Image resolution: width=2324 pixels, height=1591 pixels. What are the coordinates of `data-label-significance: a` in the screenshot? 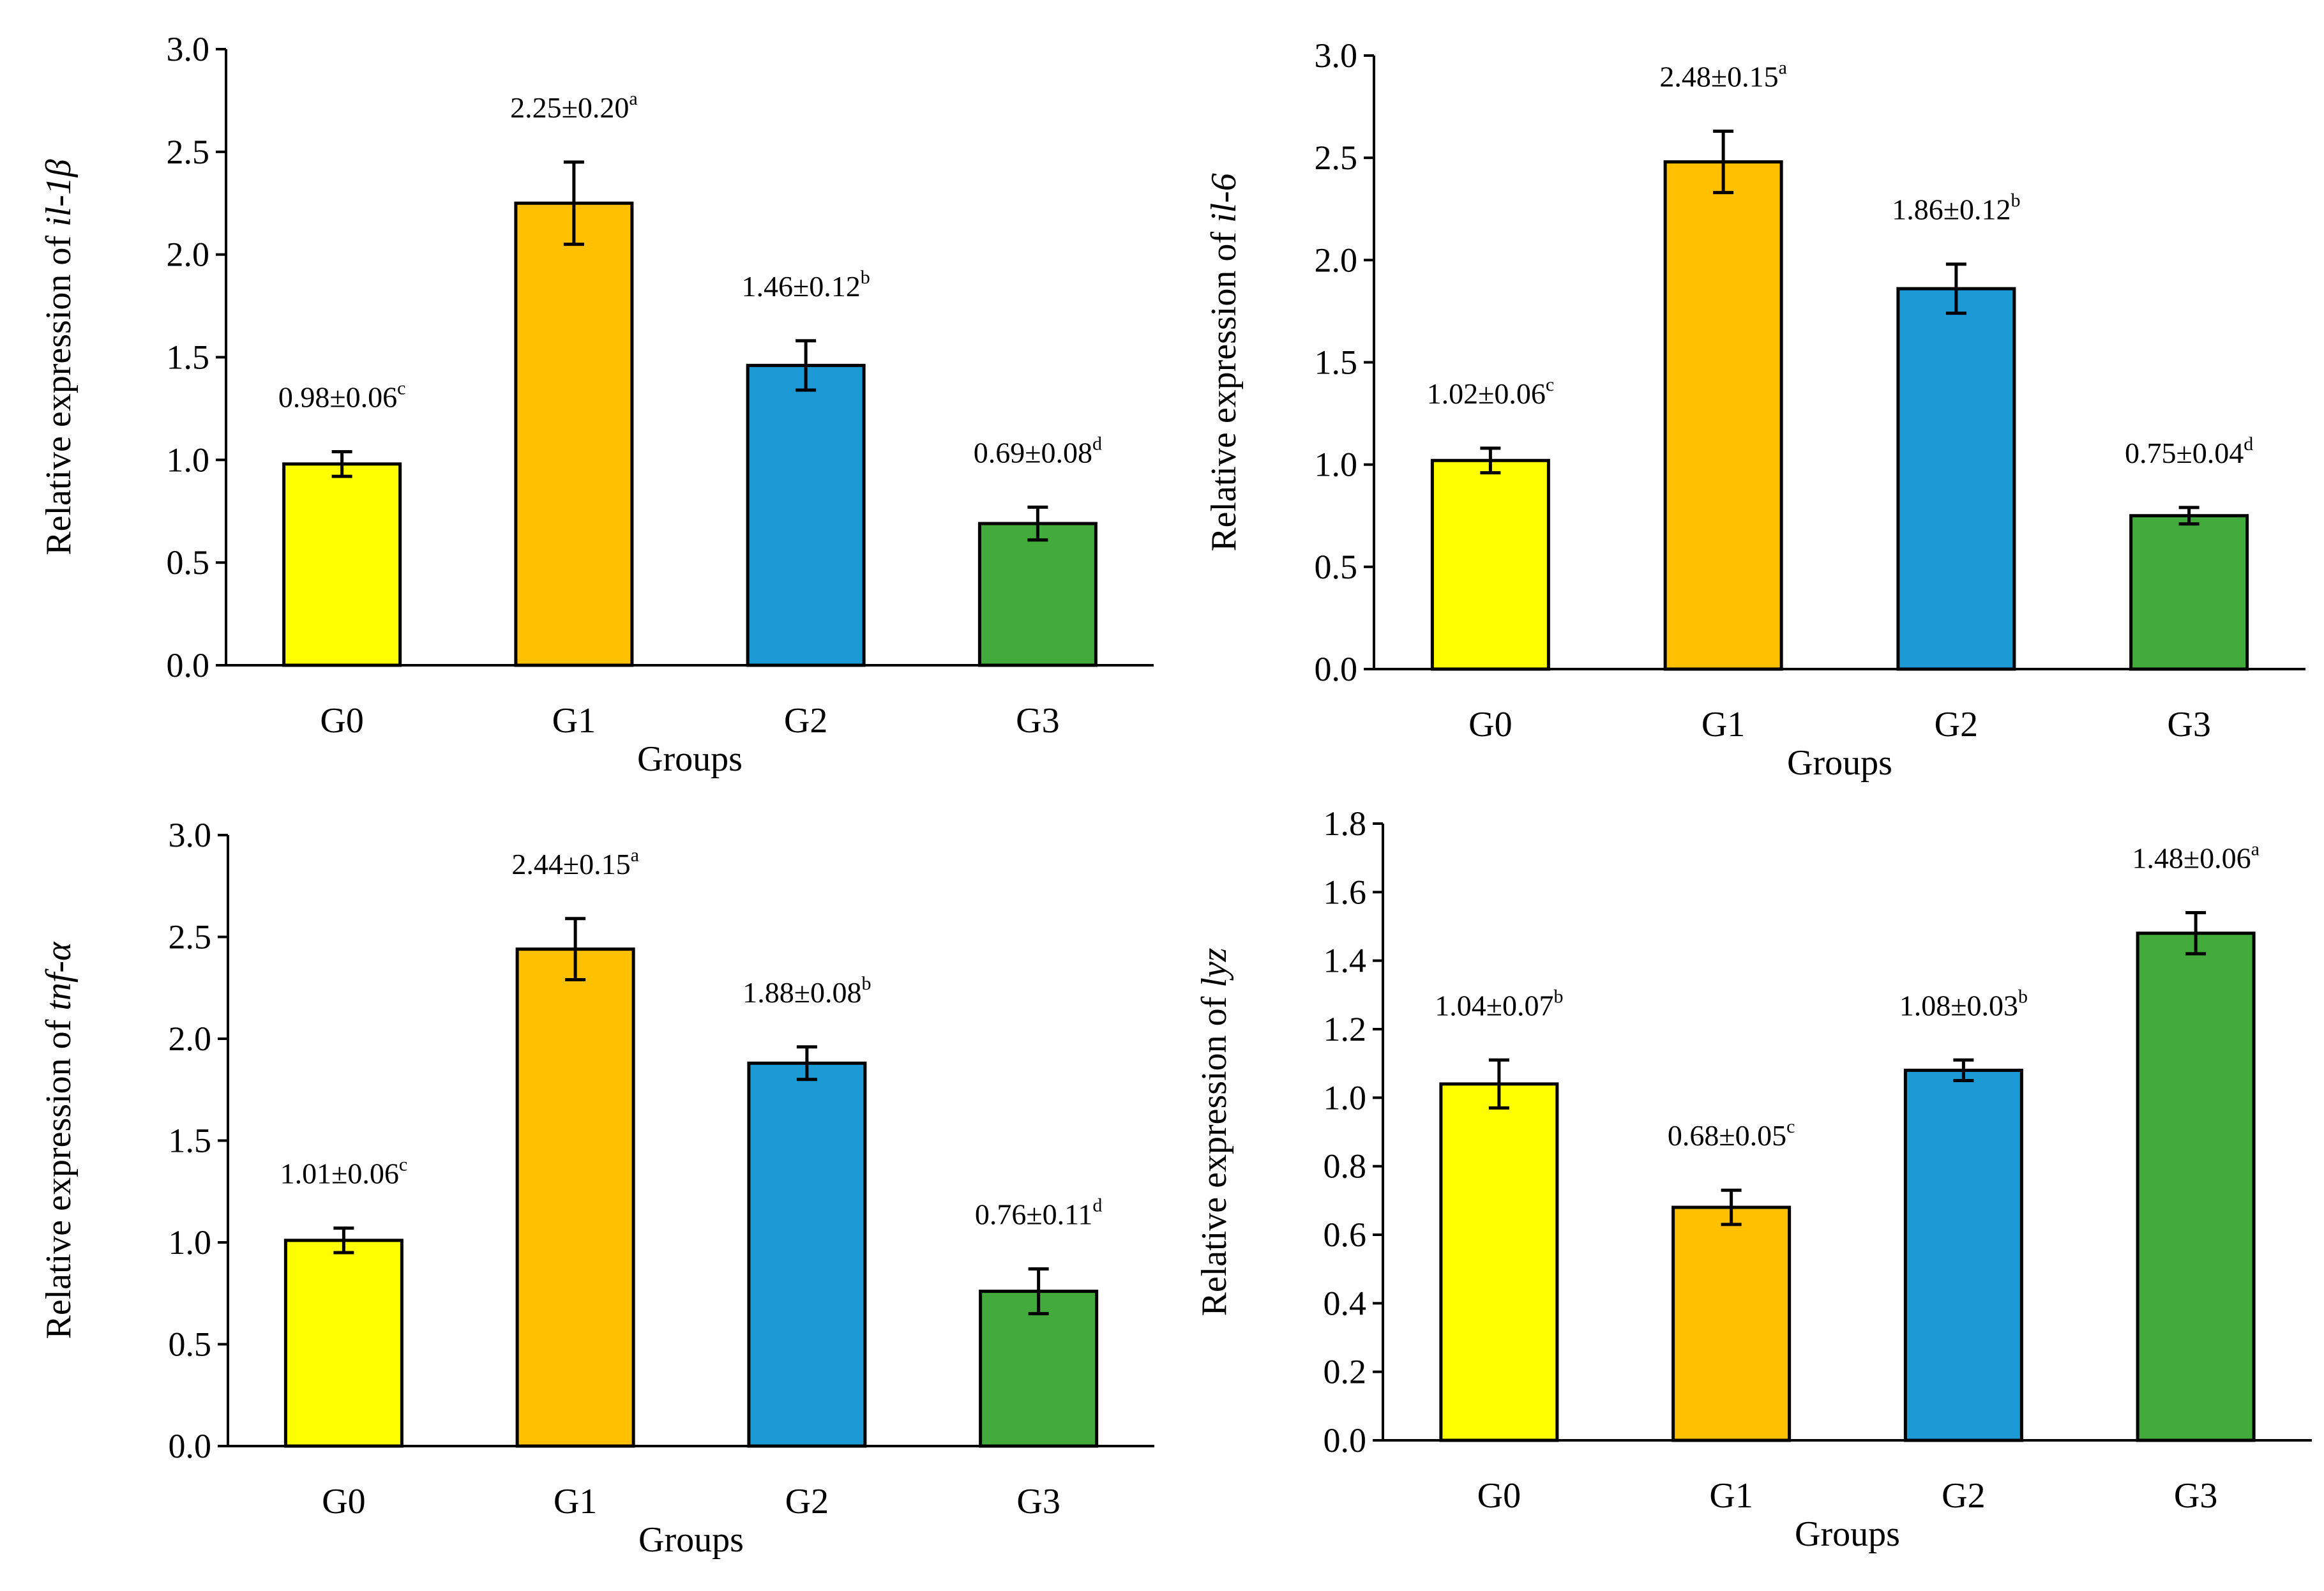 It's located at (1783, 68).